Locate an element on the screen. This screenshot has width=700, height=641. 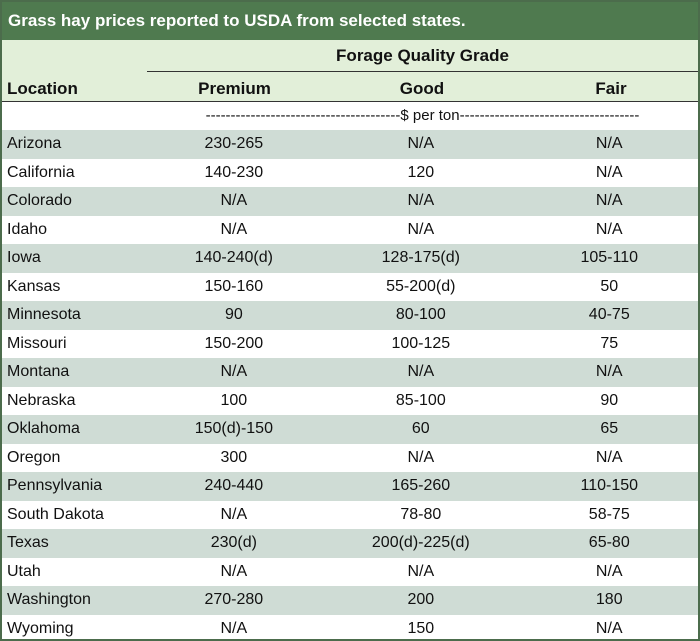
fair-price-cell: 65 is located at coordinates (609, 428).